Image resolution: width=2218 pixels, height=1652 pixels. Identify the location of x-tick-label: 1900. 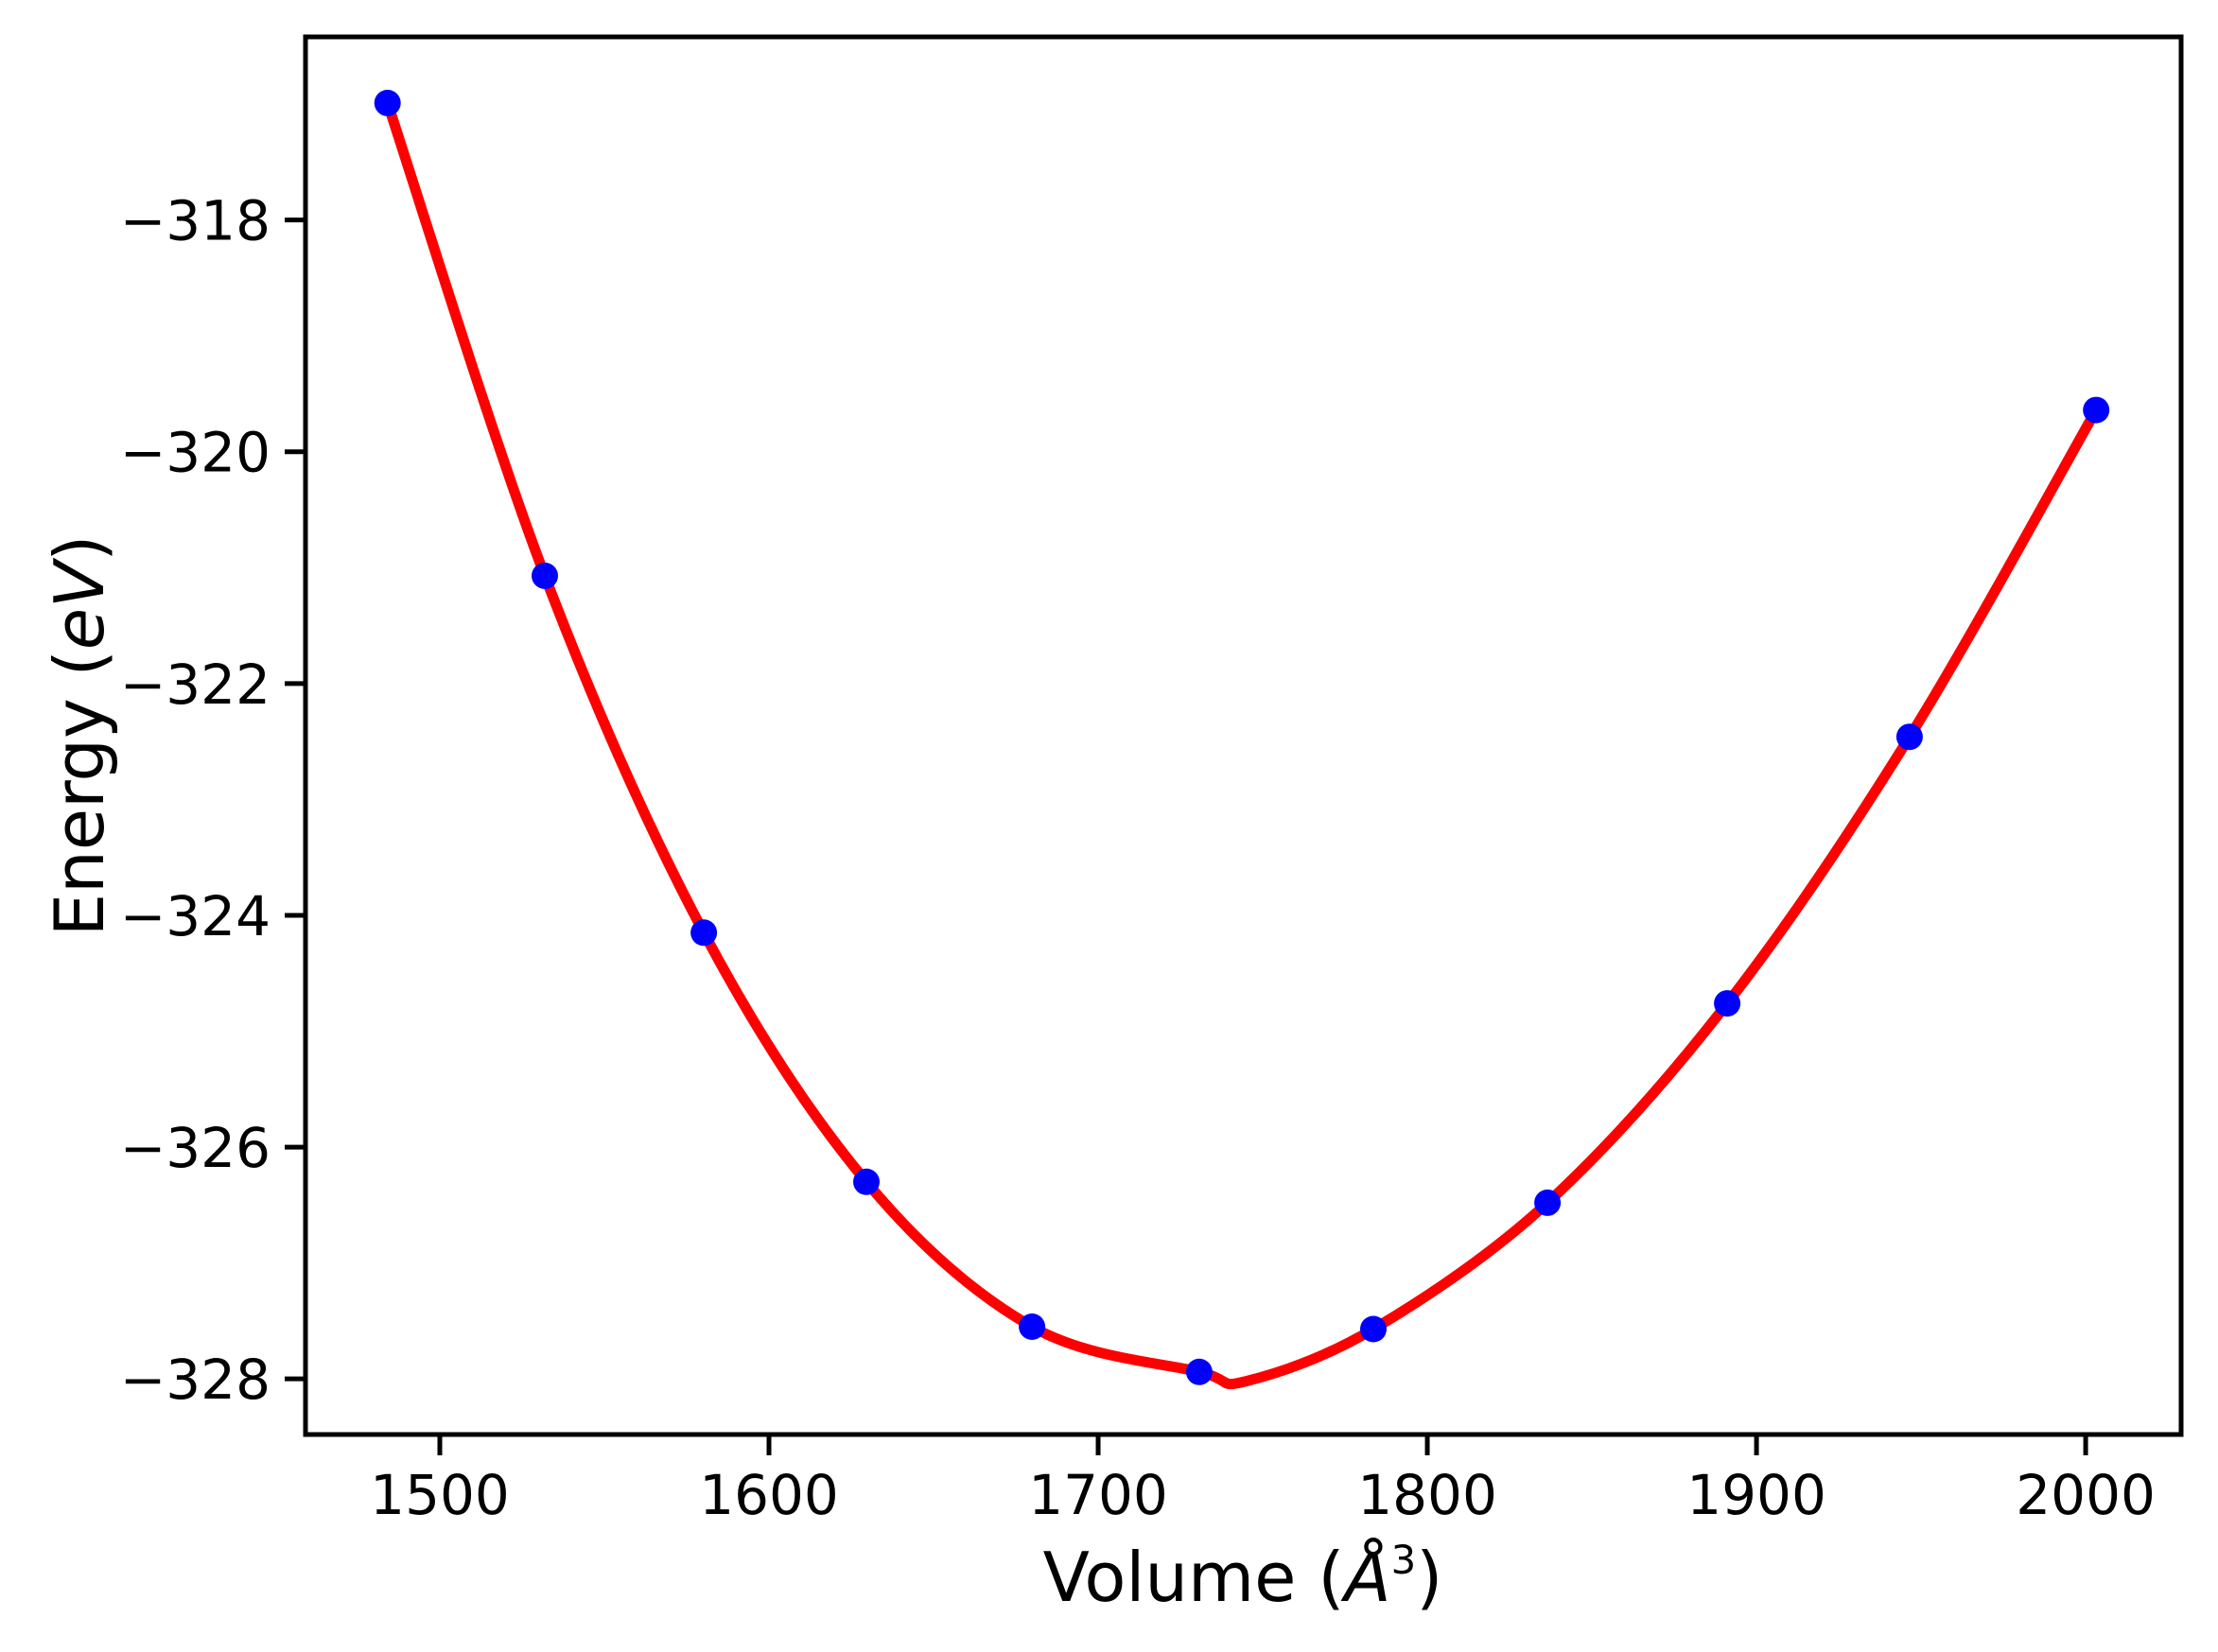
(1756, 1495).